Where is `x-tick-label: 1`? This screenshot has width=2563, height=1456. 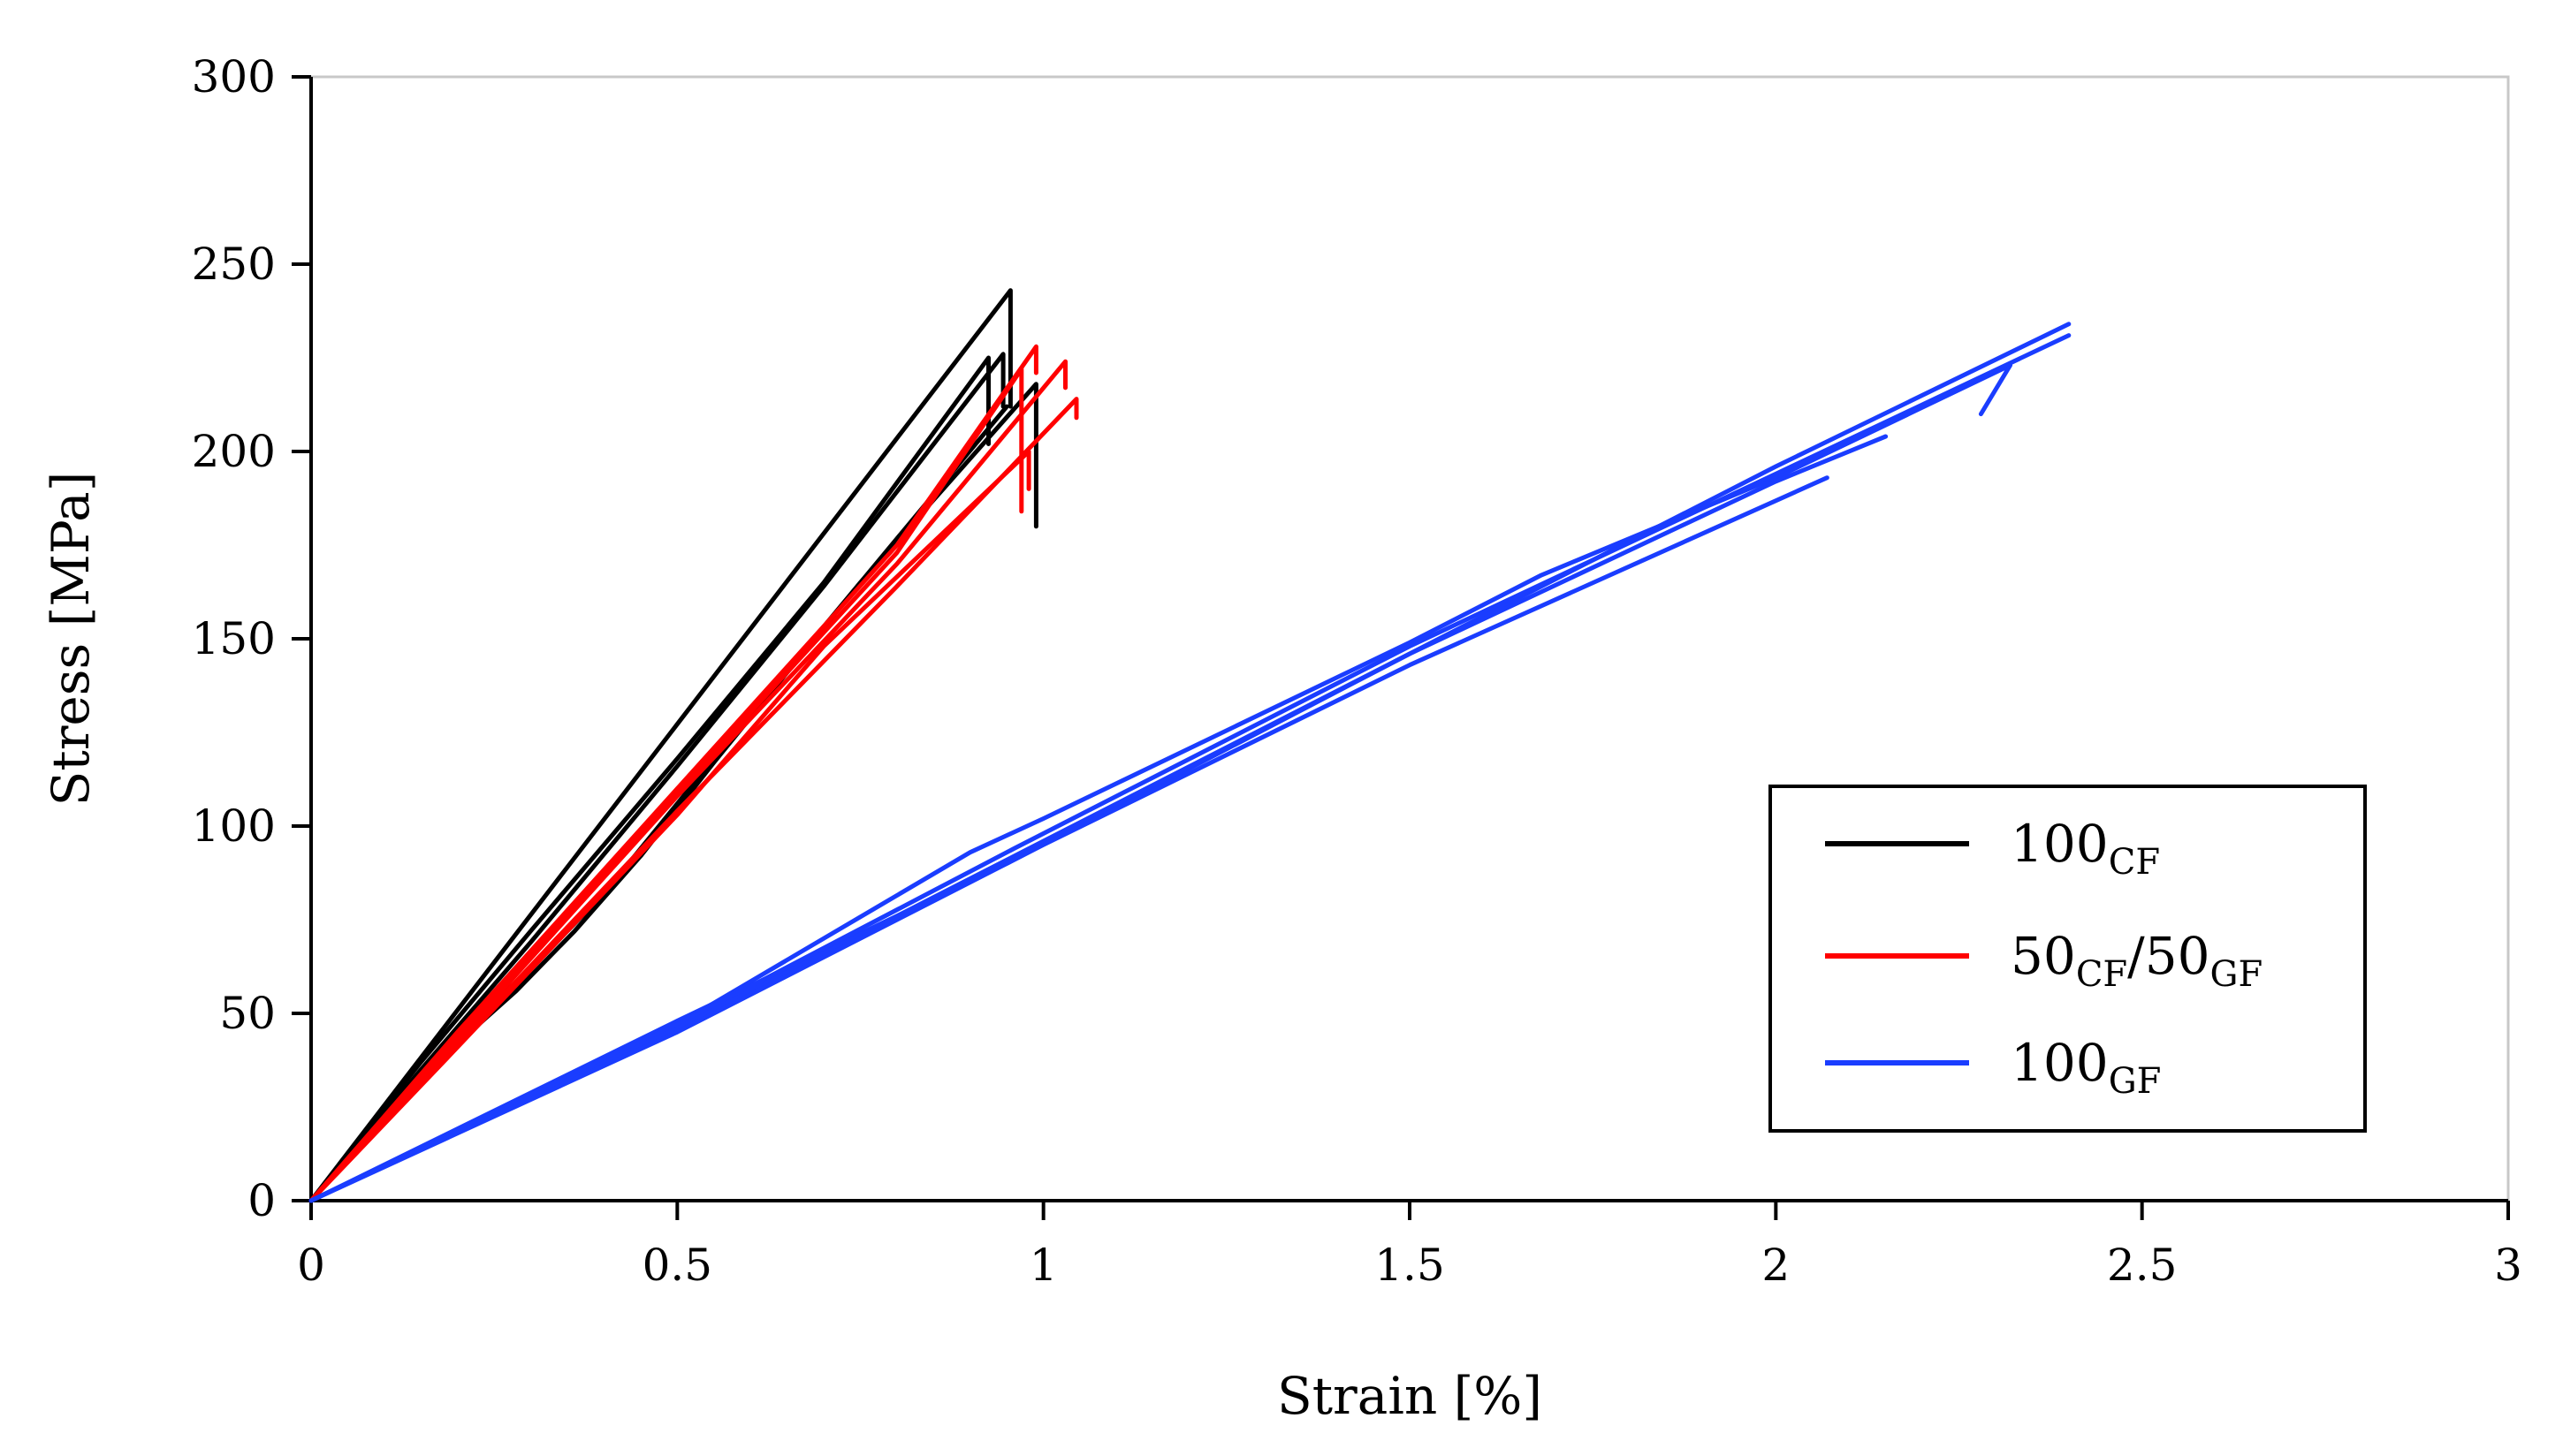
x-tick-label: 1 is located at coordinates (1044, 1265).